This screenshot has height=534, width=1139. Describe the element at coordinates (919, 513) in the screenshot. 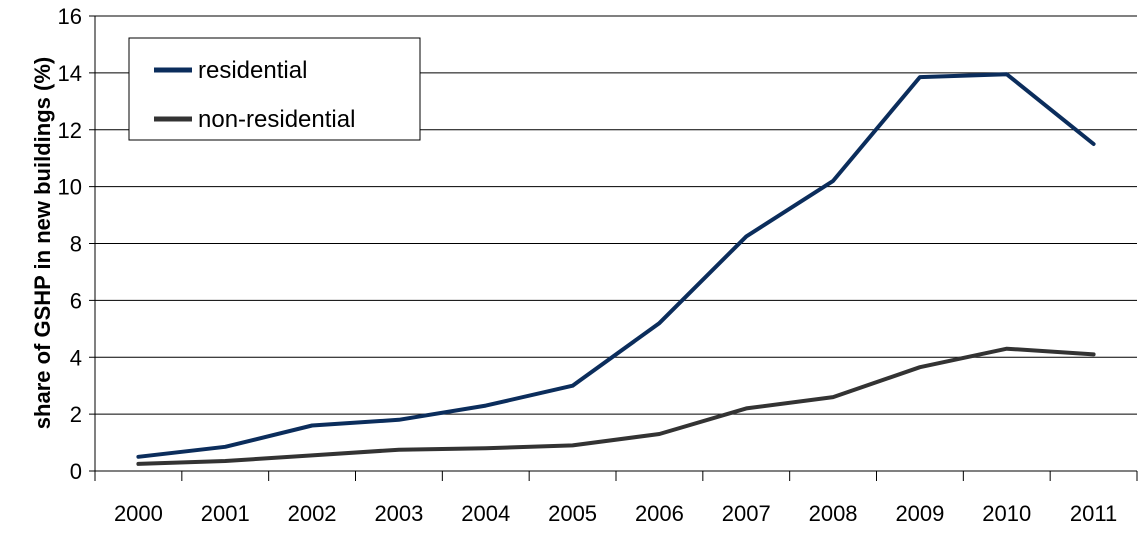

I see `x-tick-label: 2009` at that location.